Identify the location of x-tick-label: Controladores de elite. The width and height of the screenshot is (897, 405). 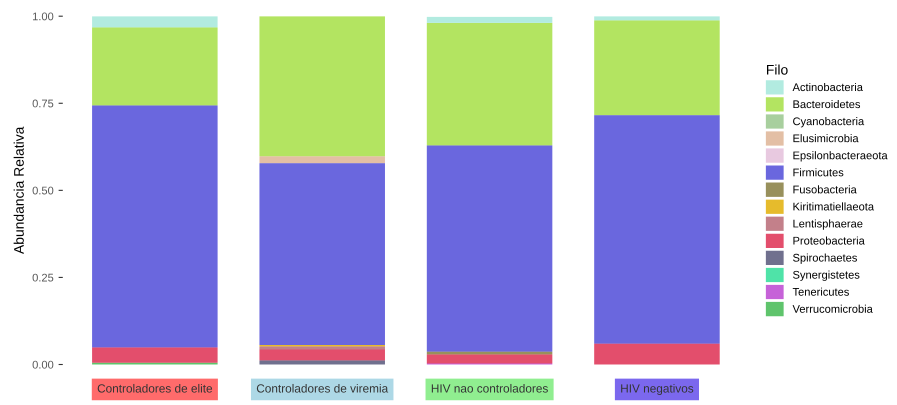
(155, 388).